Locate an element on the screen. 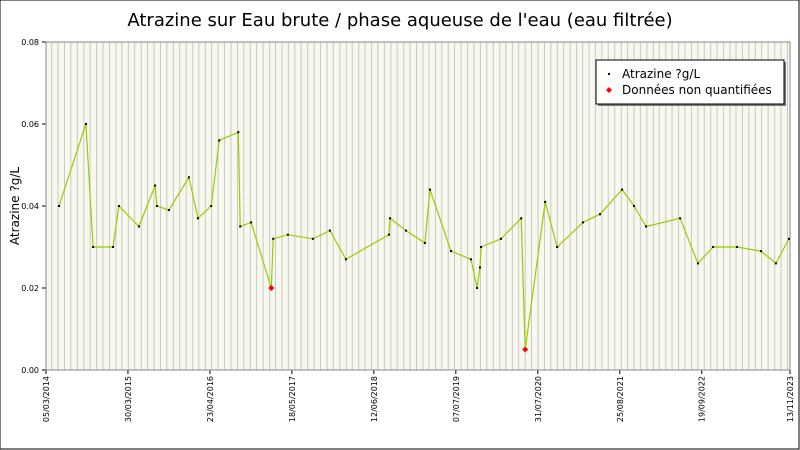  x-tick-label: 13/11/2023 is located at coordinates (790, 399).